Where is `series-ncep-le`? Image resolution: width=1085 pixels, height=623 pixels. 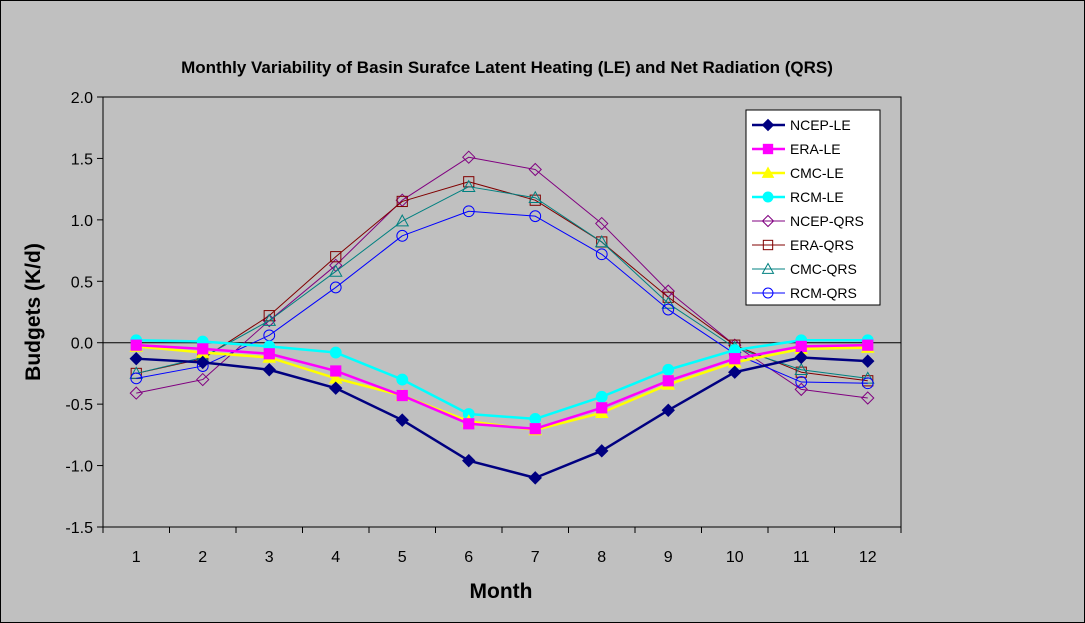
series-ncep-le is located at coordinates (502, 417).